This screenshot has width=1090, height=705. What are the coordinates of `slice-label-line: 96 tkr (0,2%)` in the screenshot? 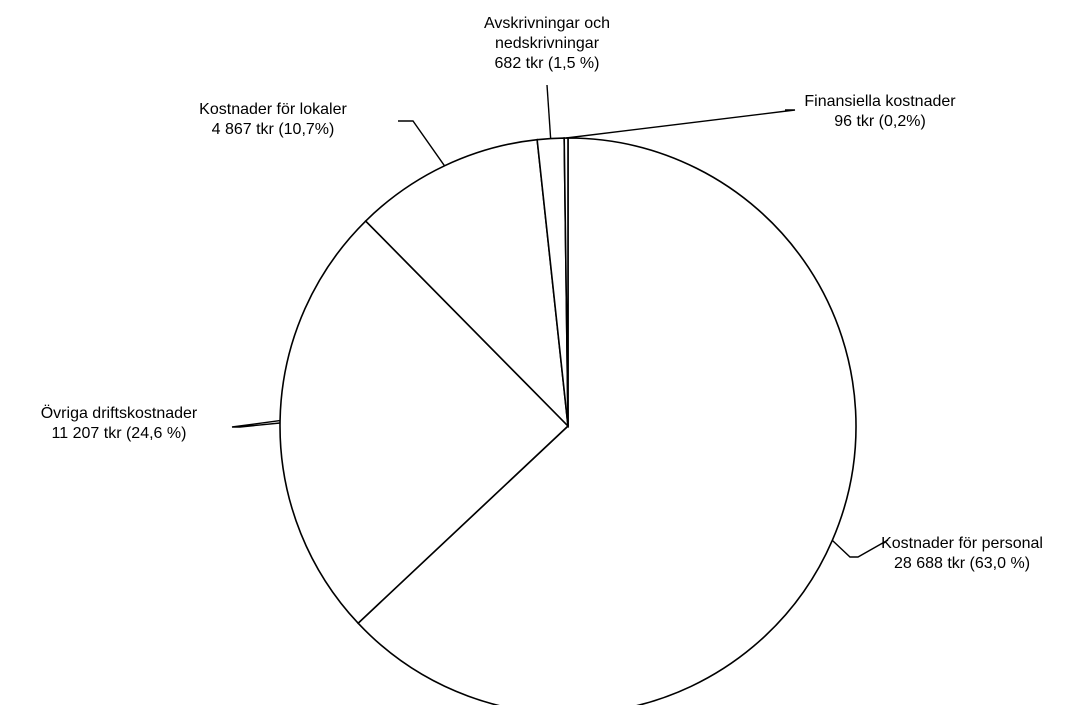 It's located at (880, 121).